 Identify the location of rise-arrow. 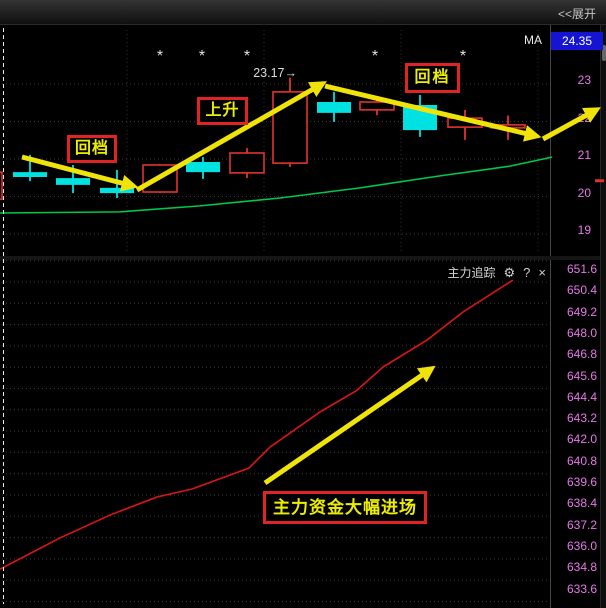
(231, 137).